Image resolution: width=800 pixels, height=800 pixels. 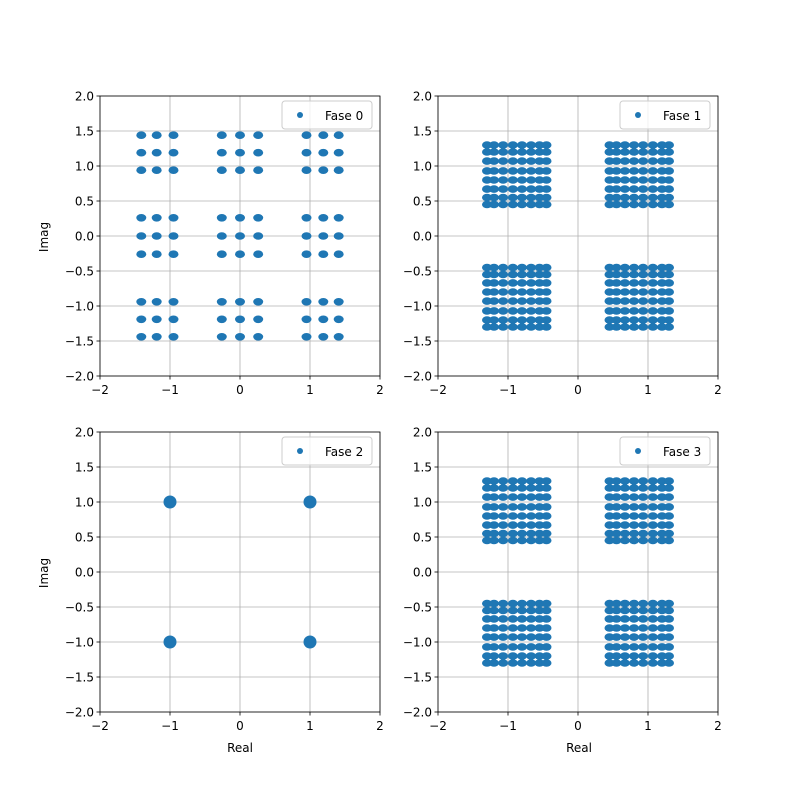 What do you see at coordinates (422, 237) in the screenshot?
I see `ytick-label-4: 0.0` at bounding box center [422, 237].